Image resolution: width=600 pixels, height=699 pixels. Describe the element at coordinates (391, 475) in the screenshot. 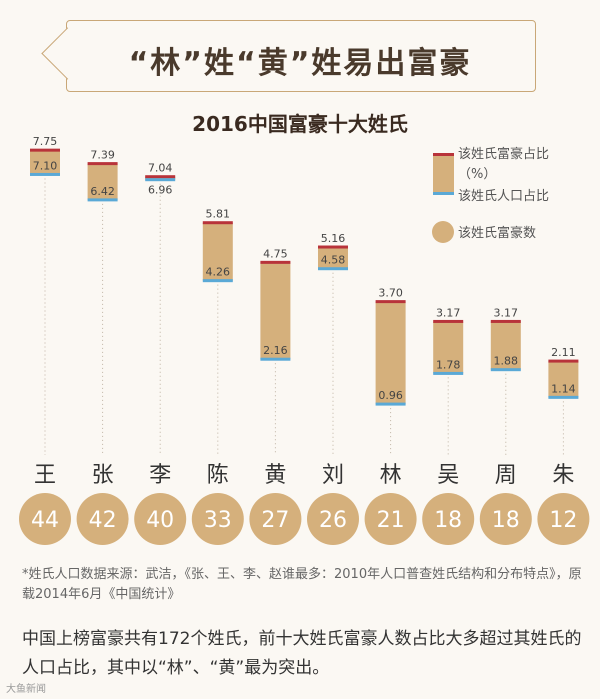

I see `surname-label: 林` at that location.